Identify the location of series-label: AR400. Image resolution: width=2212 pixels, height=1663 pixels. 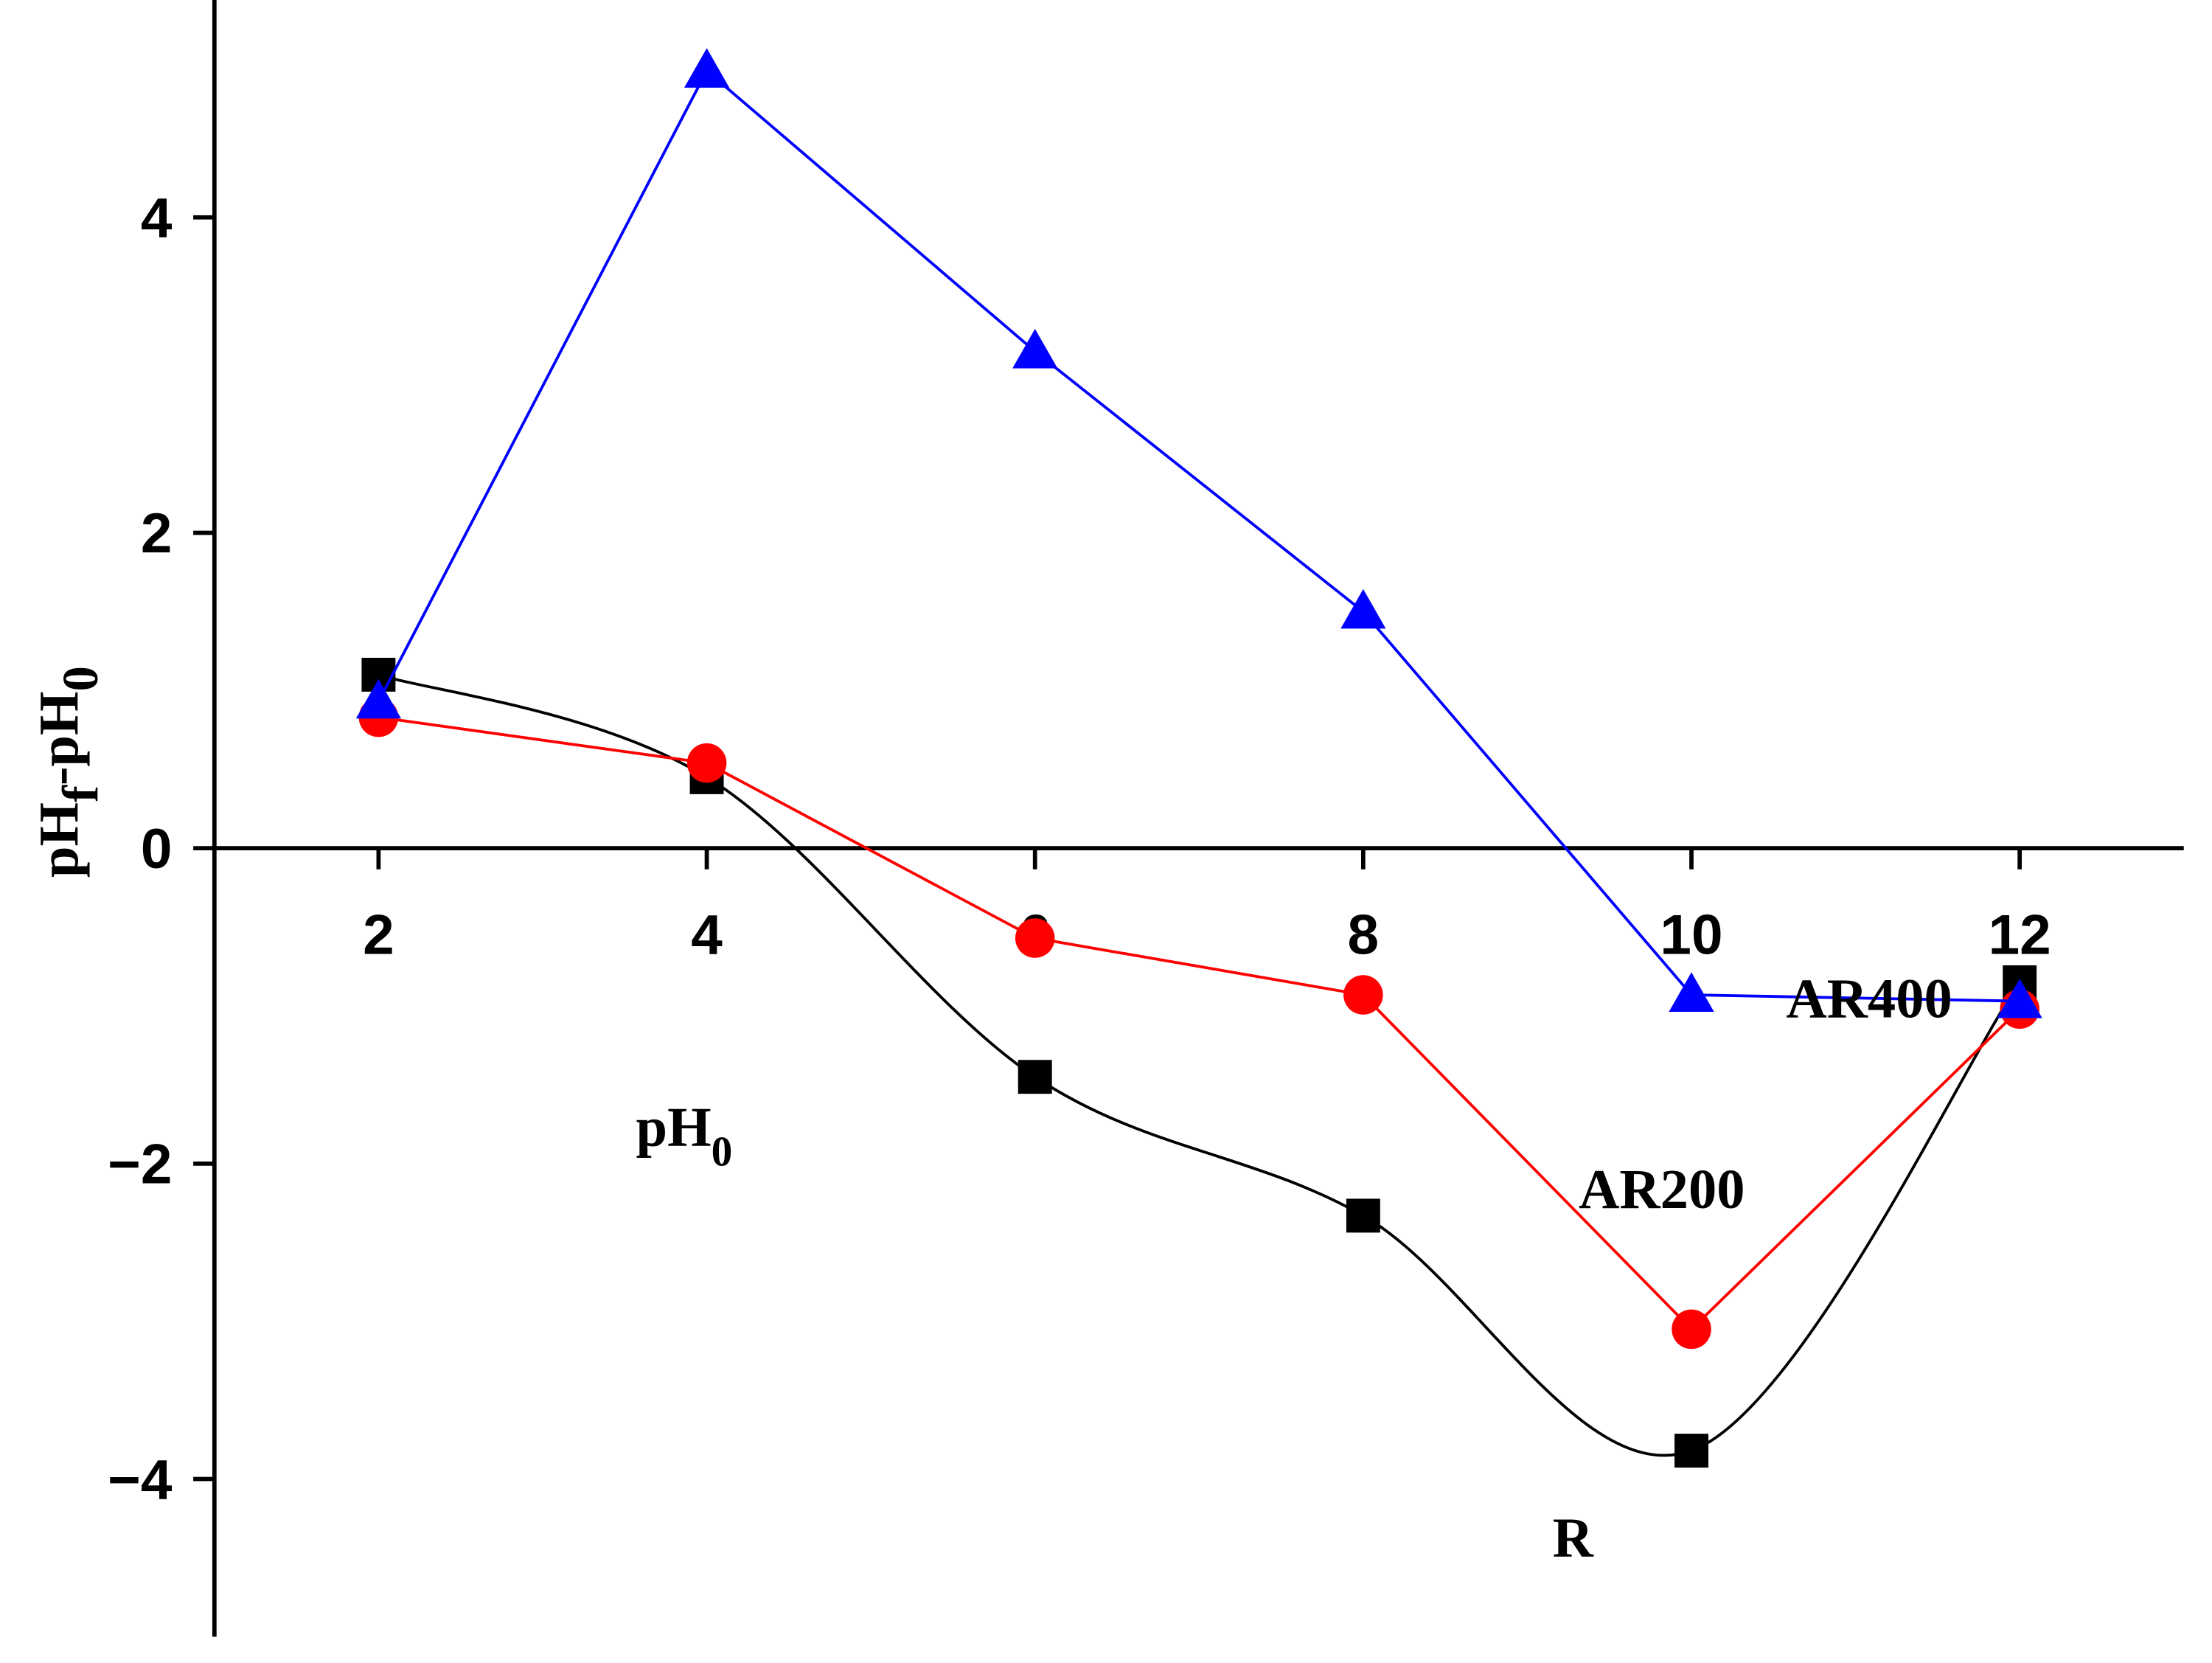
(1869, 998).